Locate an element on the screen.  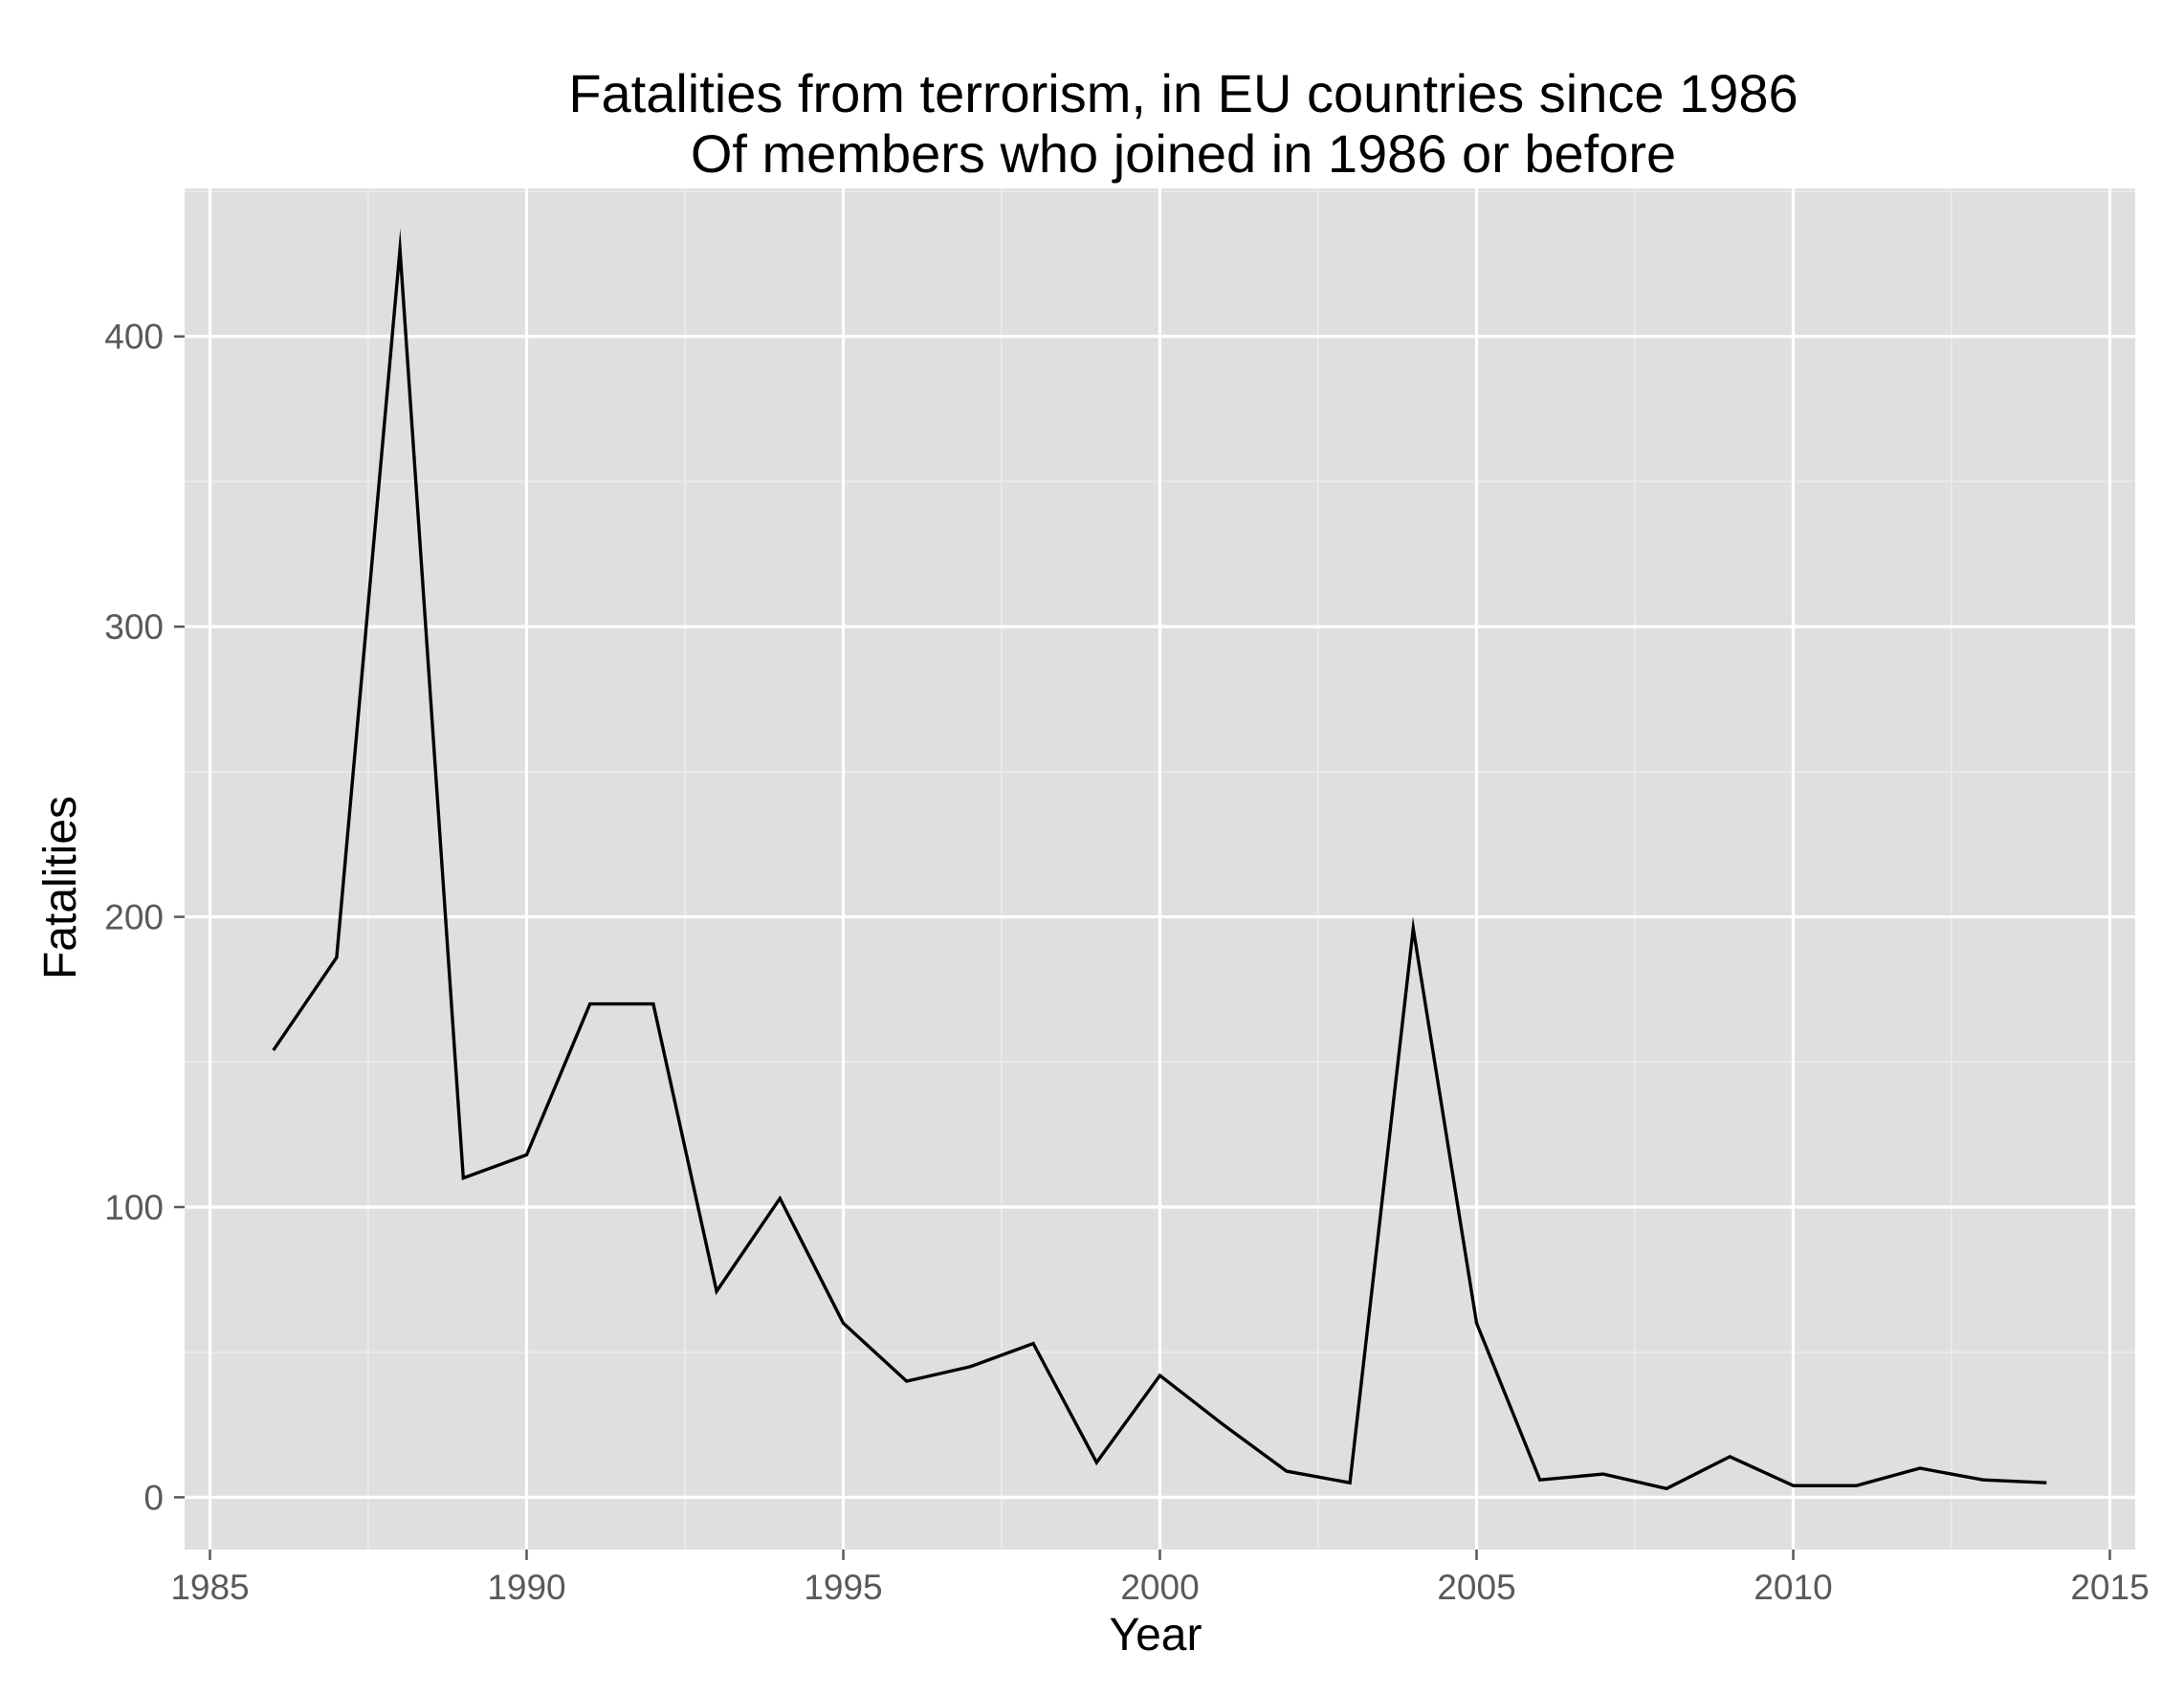
y-axis-title: Fatalities is located at coordinates (61, 887).